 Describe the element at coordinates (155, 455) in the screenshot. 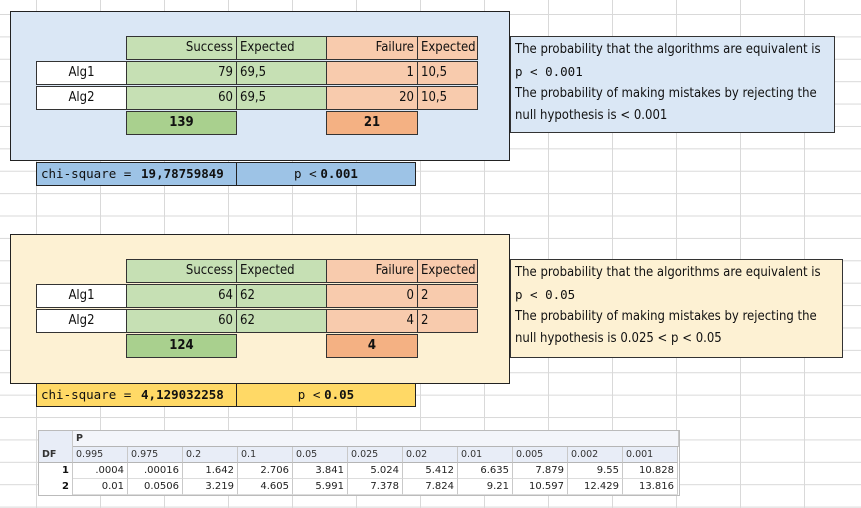

I see `p-column-header: 0.975` at that location.